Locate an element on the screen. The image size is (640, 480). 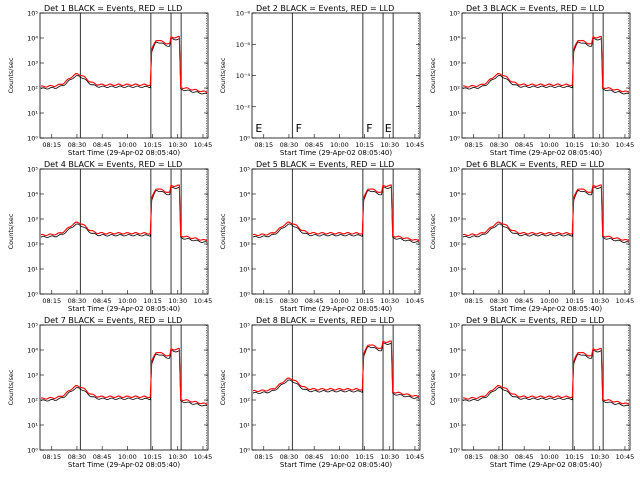
panel-title: Det 2 BLACK = Events, RED = LLD is located at coordinates (325, 8).